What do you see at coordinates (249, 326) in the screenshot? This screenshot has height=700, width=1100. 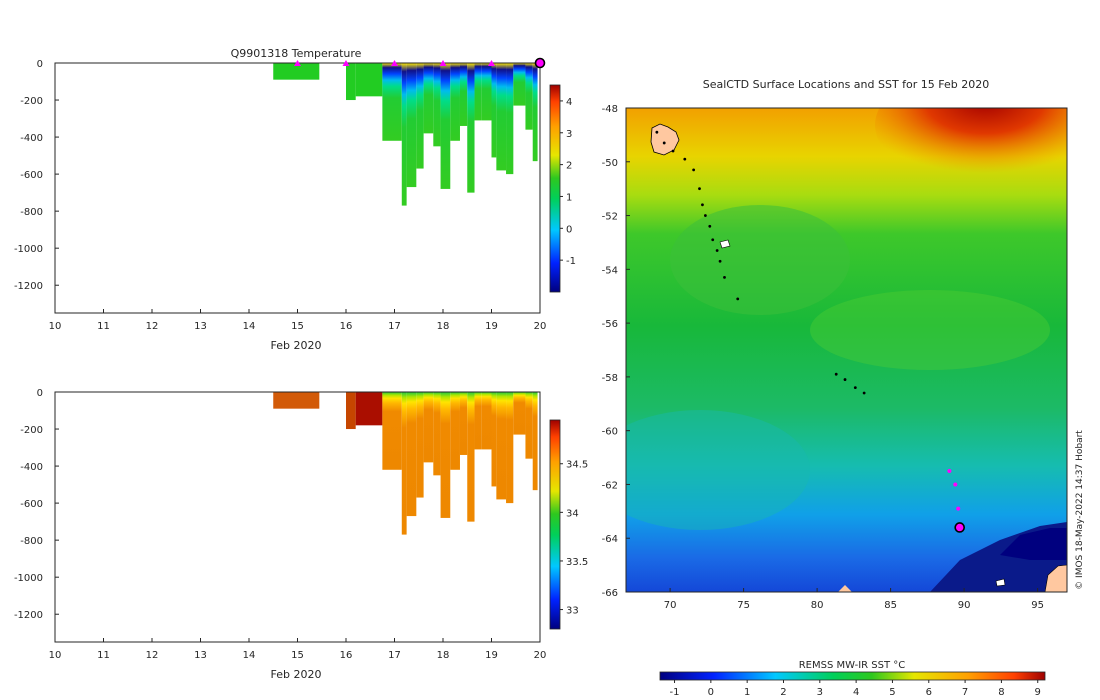 I see `x-tick-label: 14` at bounding box center [249, 326].